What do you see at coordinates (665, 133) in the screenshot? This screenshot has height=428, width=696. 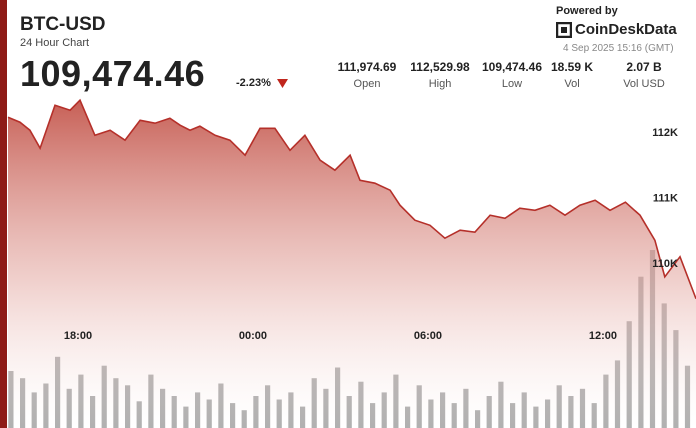 I see `y-tick-label: 112K` at bounding box center [665, 133].